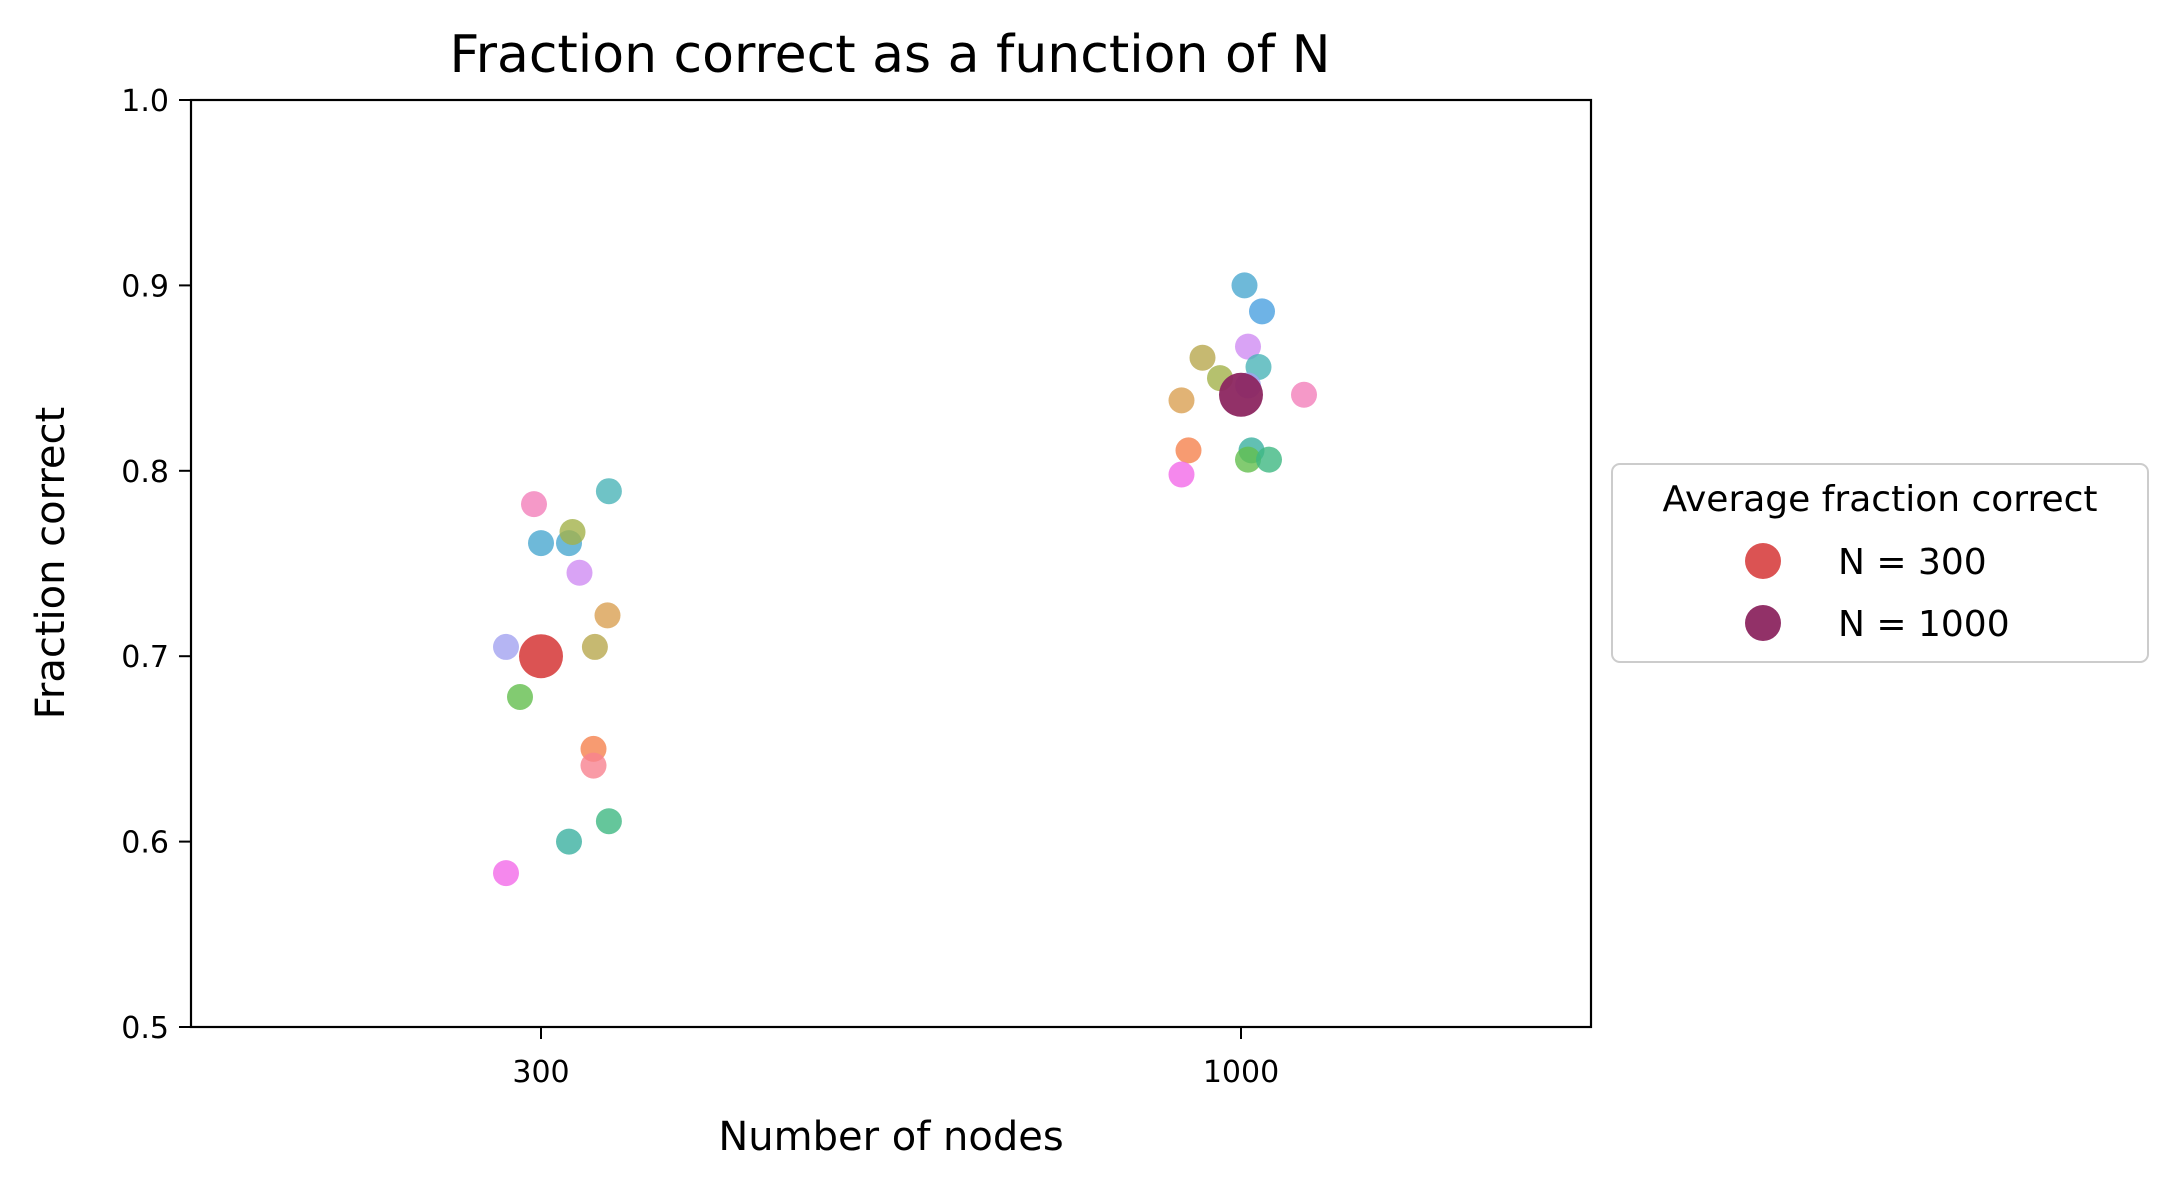 Image resolution: width=2172 pixels, height=1189 pixels. I want to click on y-tick-label: 1.0, so click(145, 101).